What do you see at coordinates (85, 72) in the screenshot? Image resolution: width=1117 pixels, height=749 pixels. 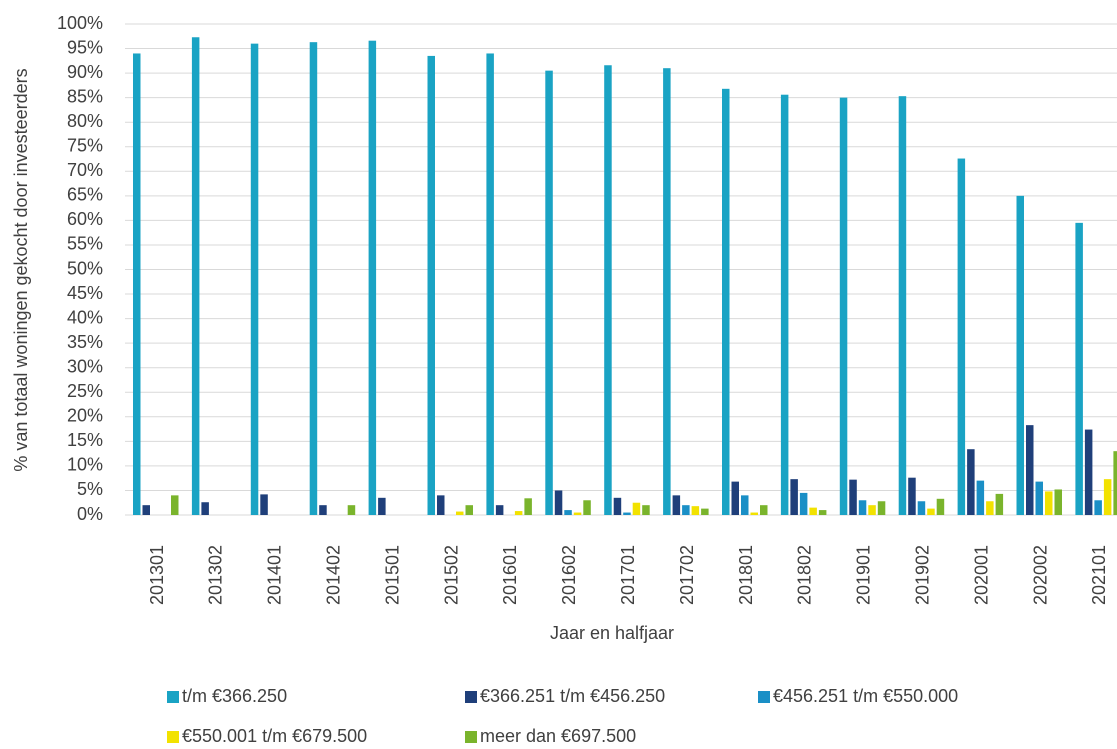 I see `y-tick-label: 90%` at bounding box center [85, 72].